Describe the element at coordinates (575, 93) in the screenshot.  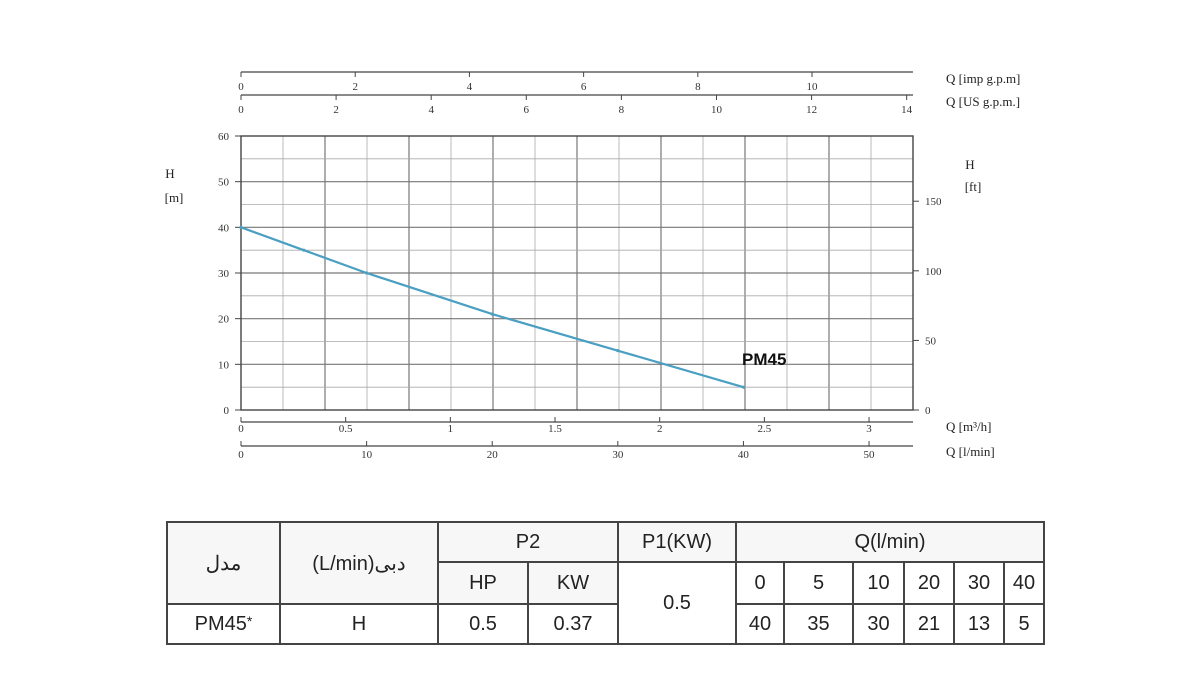
I see `top-axes: 0 2 4 6 8 10 0 2 4 6 8 10 12 14` at that location.